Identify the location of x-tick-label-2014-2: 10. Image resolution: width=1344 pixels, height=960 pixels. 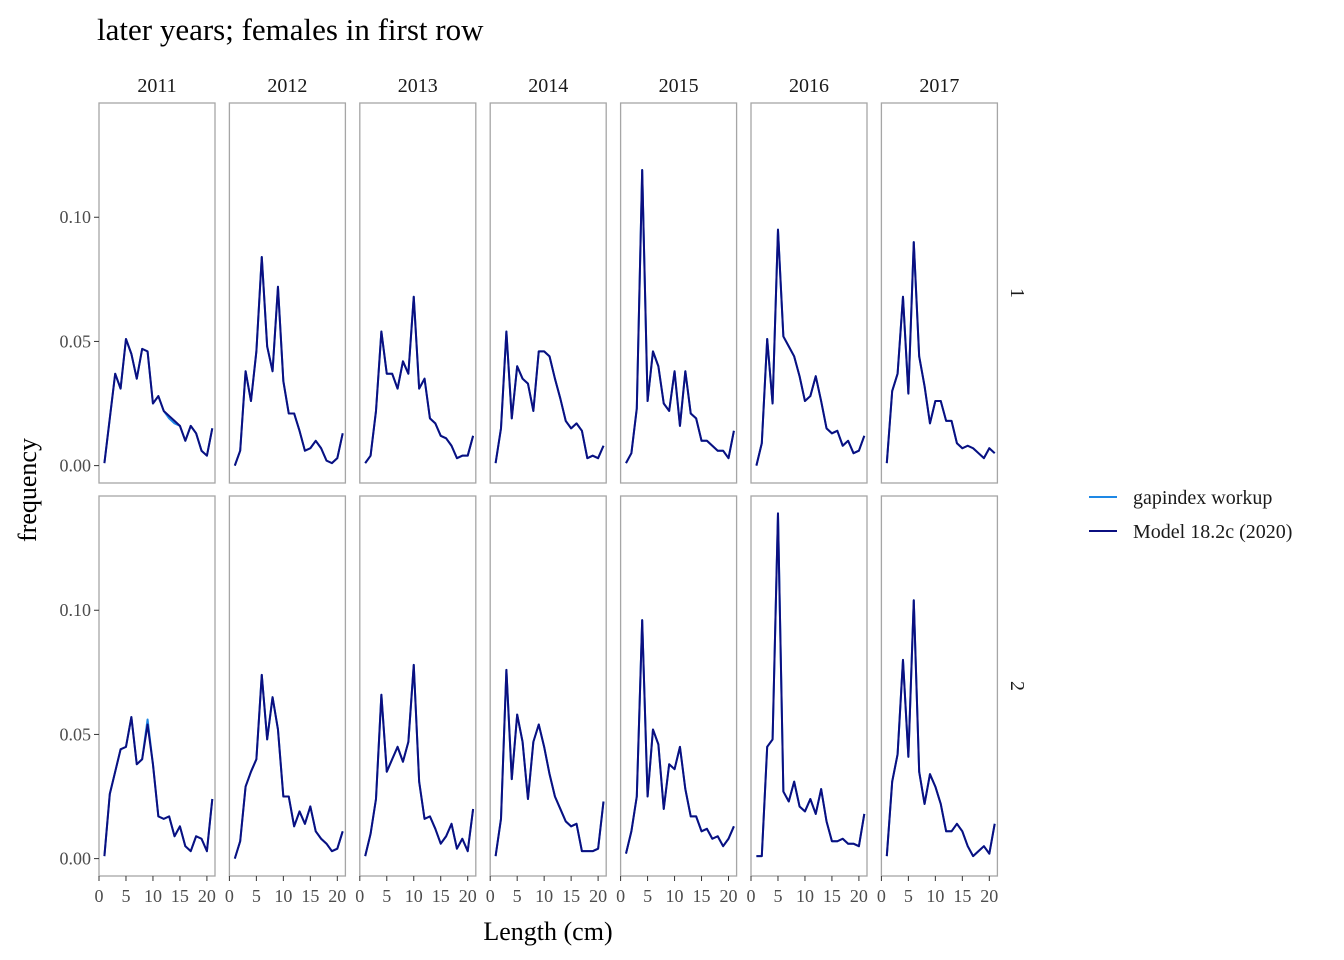
(544, 896).